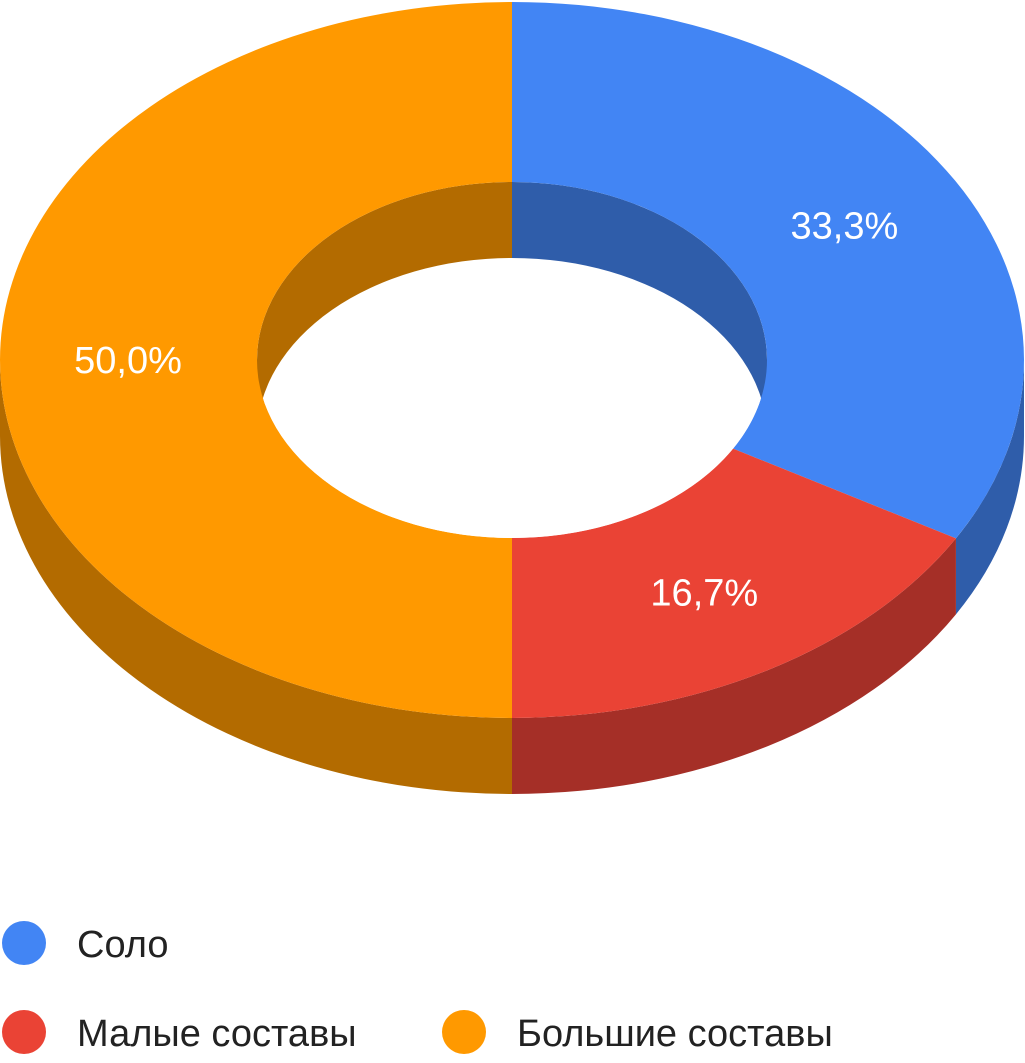  Describe the element at coordinates (417, 988) in the screenshot. I see `chart-legend: Соло Малые составы Большие составы` at that location.